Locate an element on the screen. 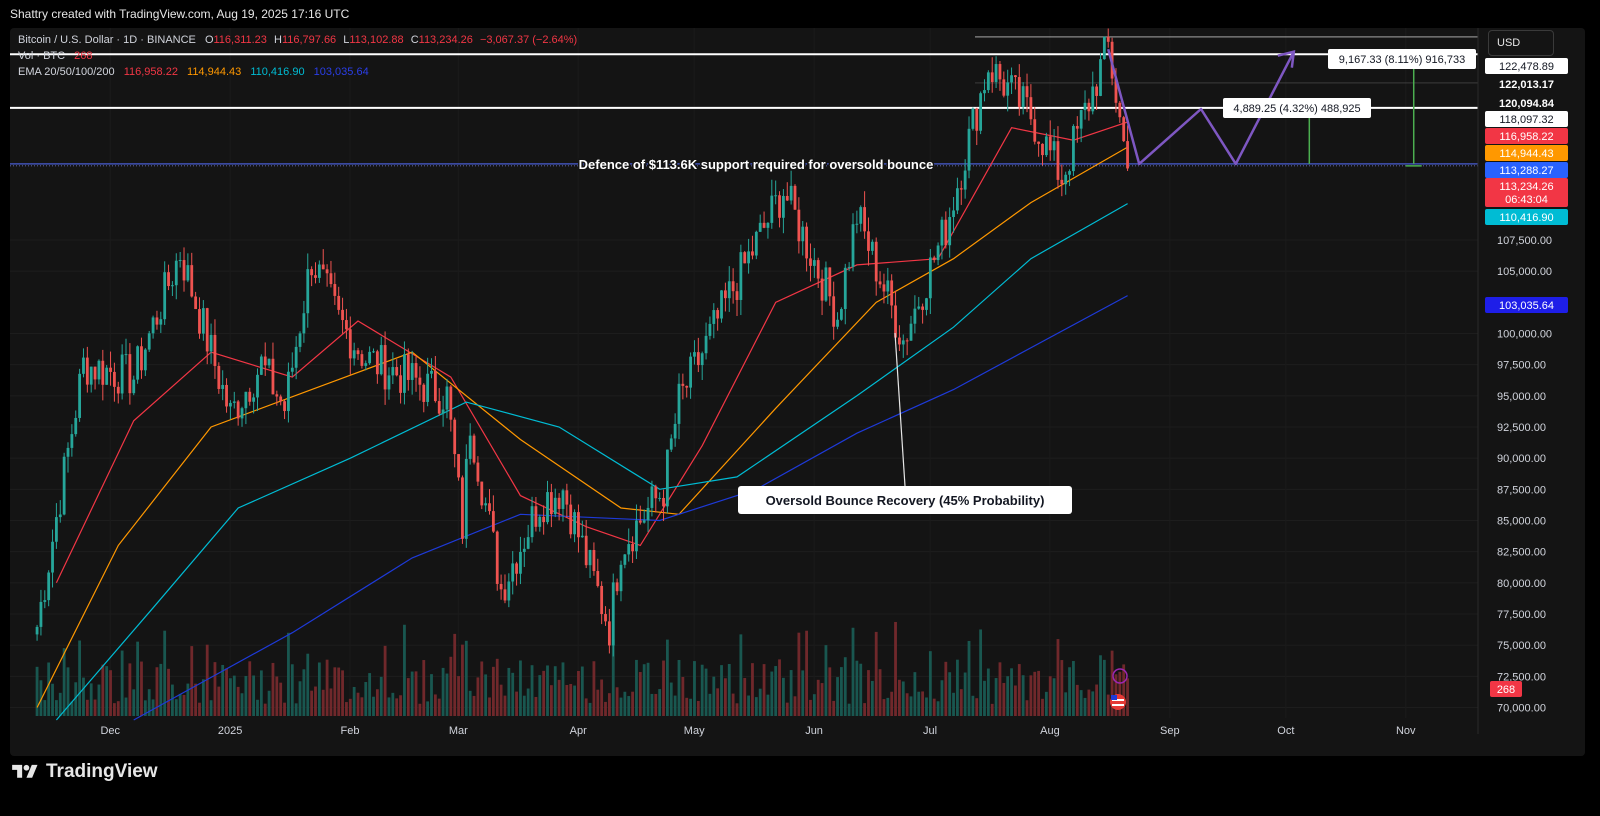  events-icon is located at coordinates (1120, 676).